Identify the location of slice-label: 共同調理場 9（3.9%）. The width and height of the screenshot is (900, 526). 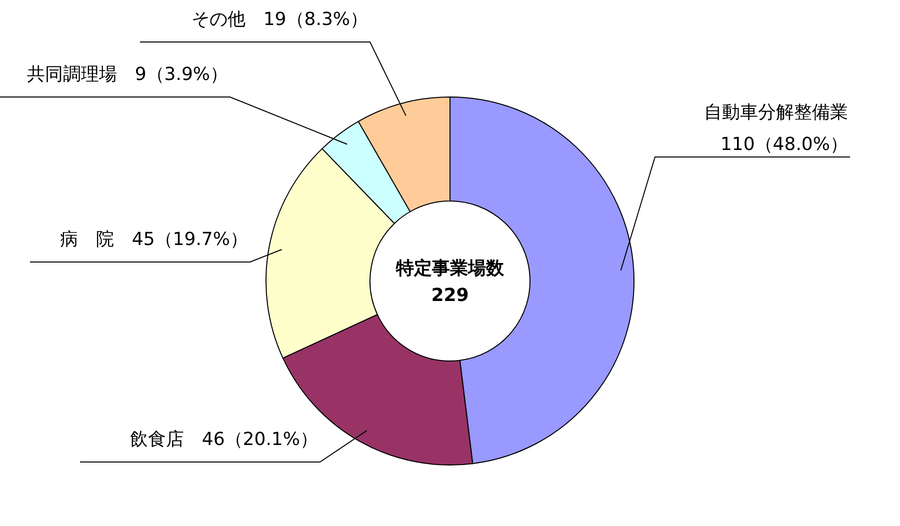
(127, 74).